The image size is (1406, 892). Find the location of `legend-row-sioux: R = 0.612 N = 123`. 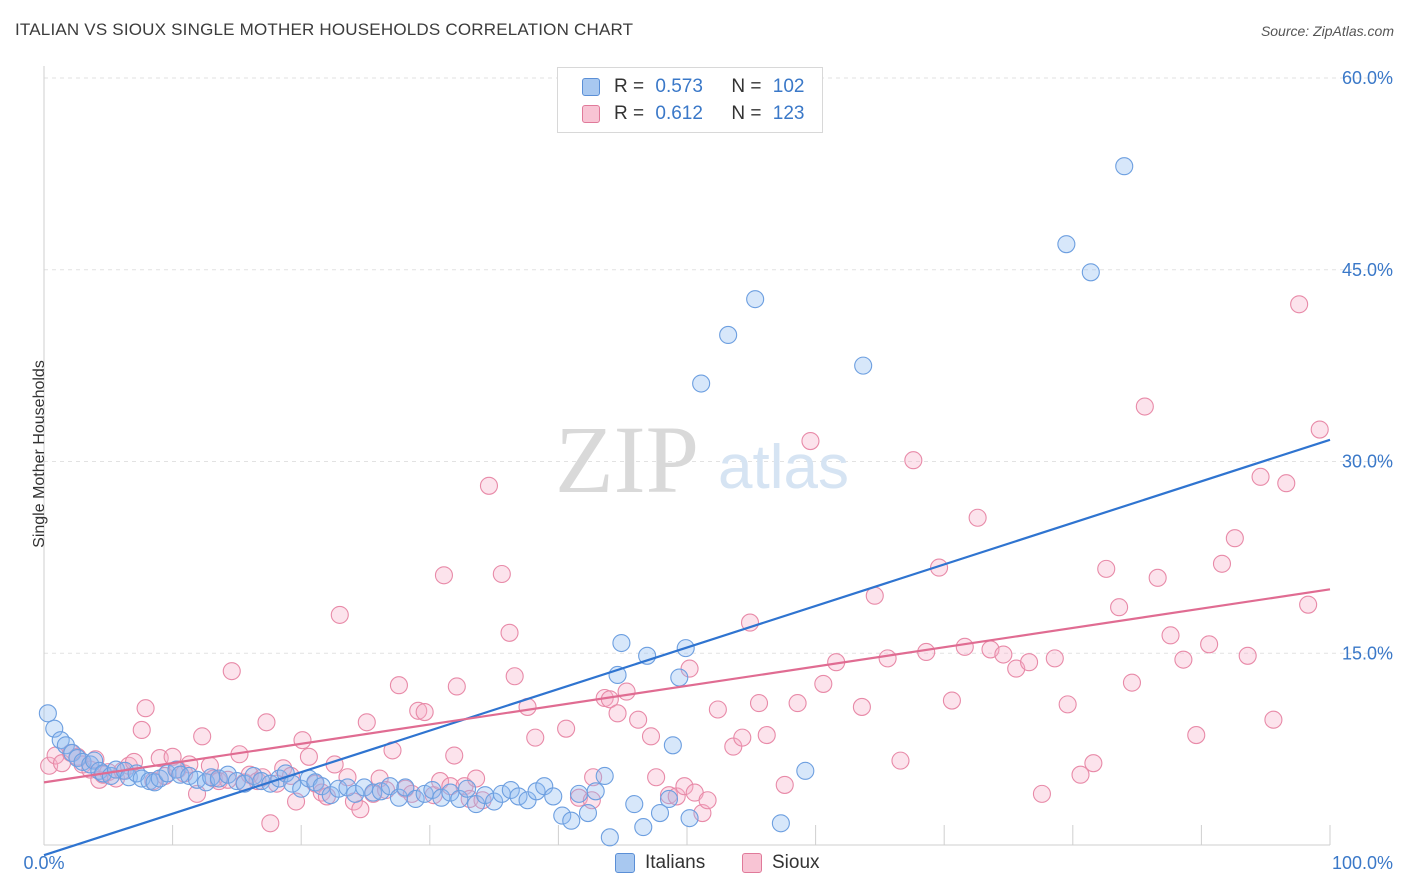

legend-row-sioux: R = 0.612 N = 123 is located at coordinates (693, 114).